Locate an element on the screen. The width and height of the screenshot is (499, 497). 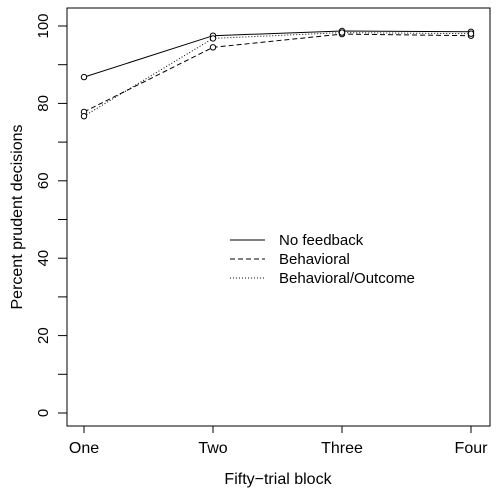
y-tick-label: 40 is located at coordinates (43, 258).